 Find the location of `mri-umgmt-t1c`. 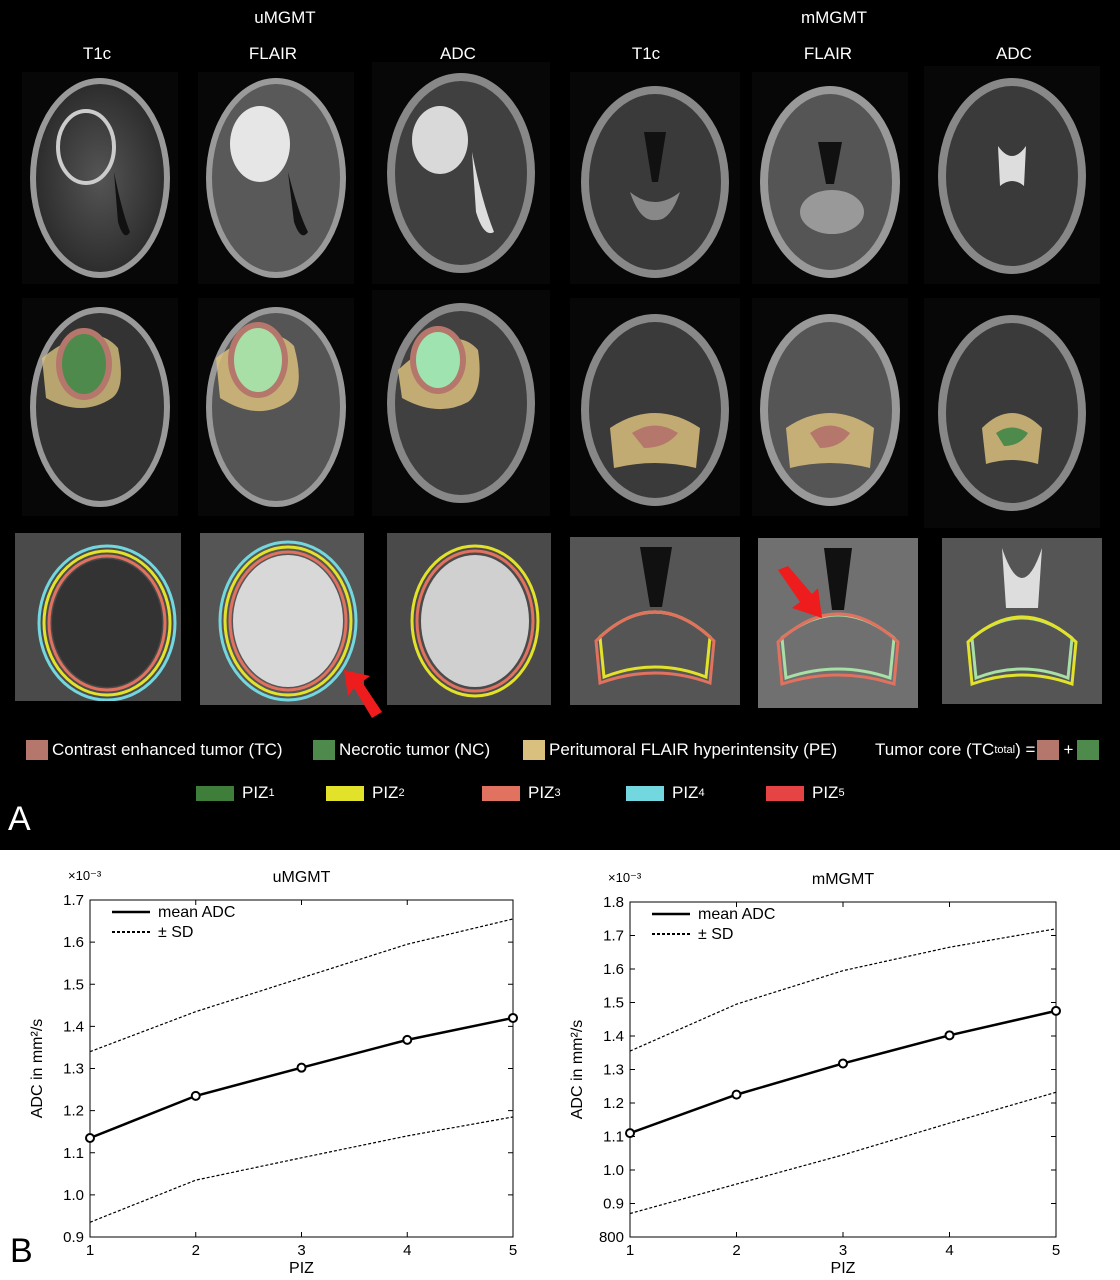

mri-umgmt-t1c is located at coordinates (100, 178).